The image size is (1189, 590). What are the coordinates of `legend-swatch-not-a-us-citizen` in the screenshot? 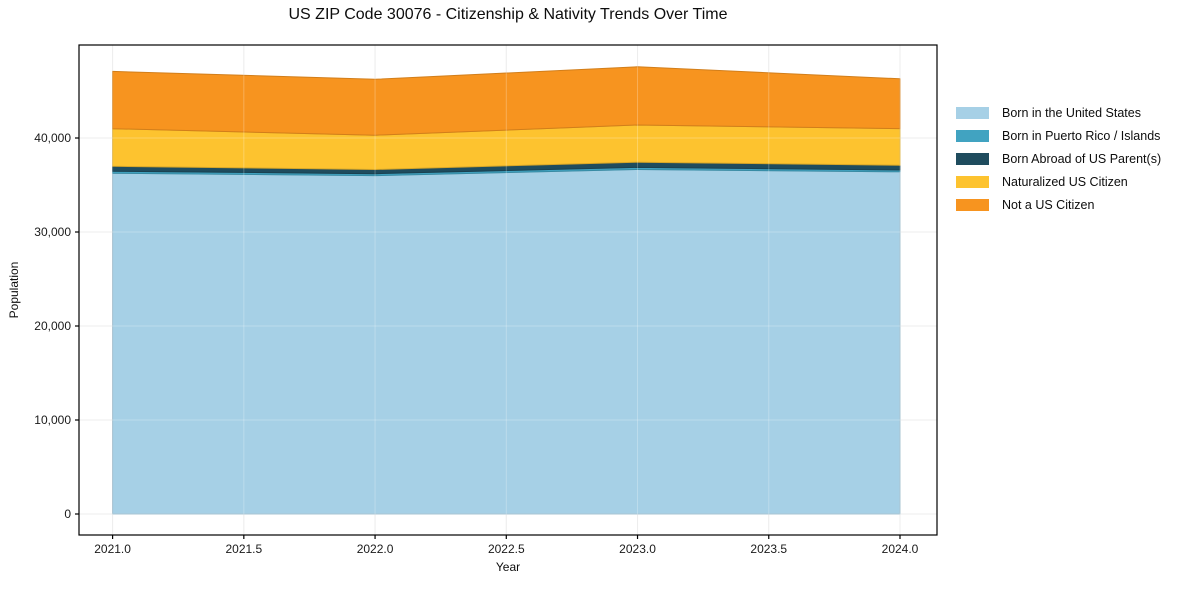 It's located at (972, 204).